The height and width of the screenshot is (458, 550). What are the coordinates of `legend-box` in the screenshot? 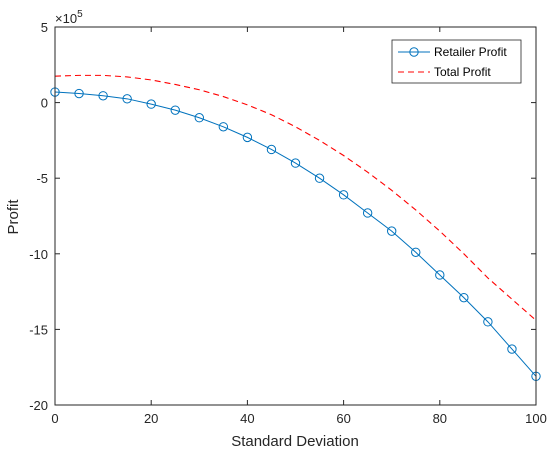 It's located at (456, 61).